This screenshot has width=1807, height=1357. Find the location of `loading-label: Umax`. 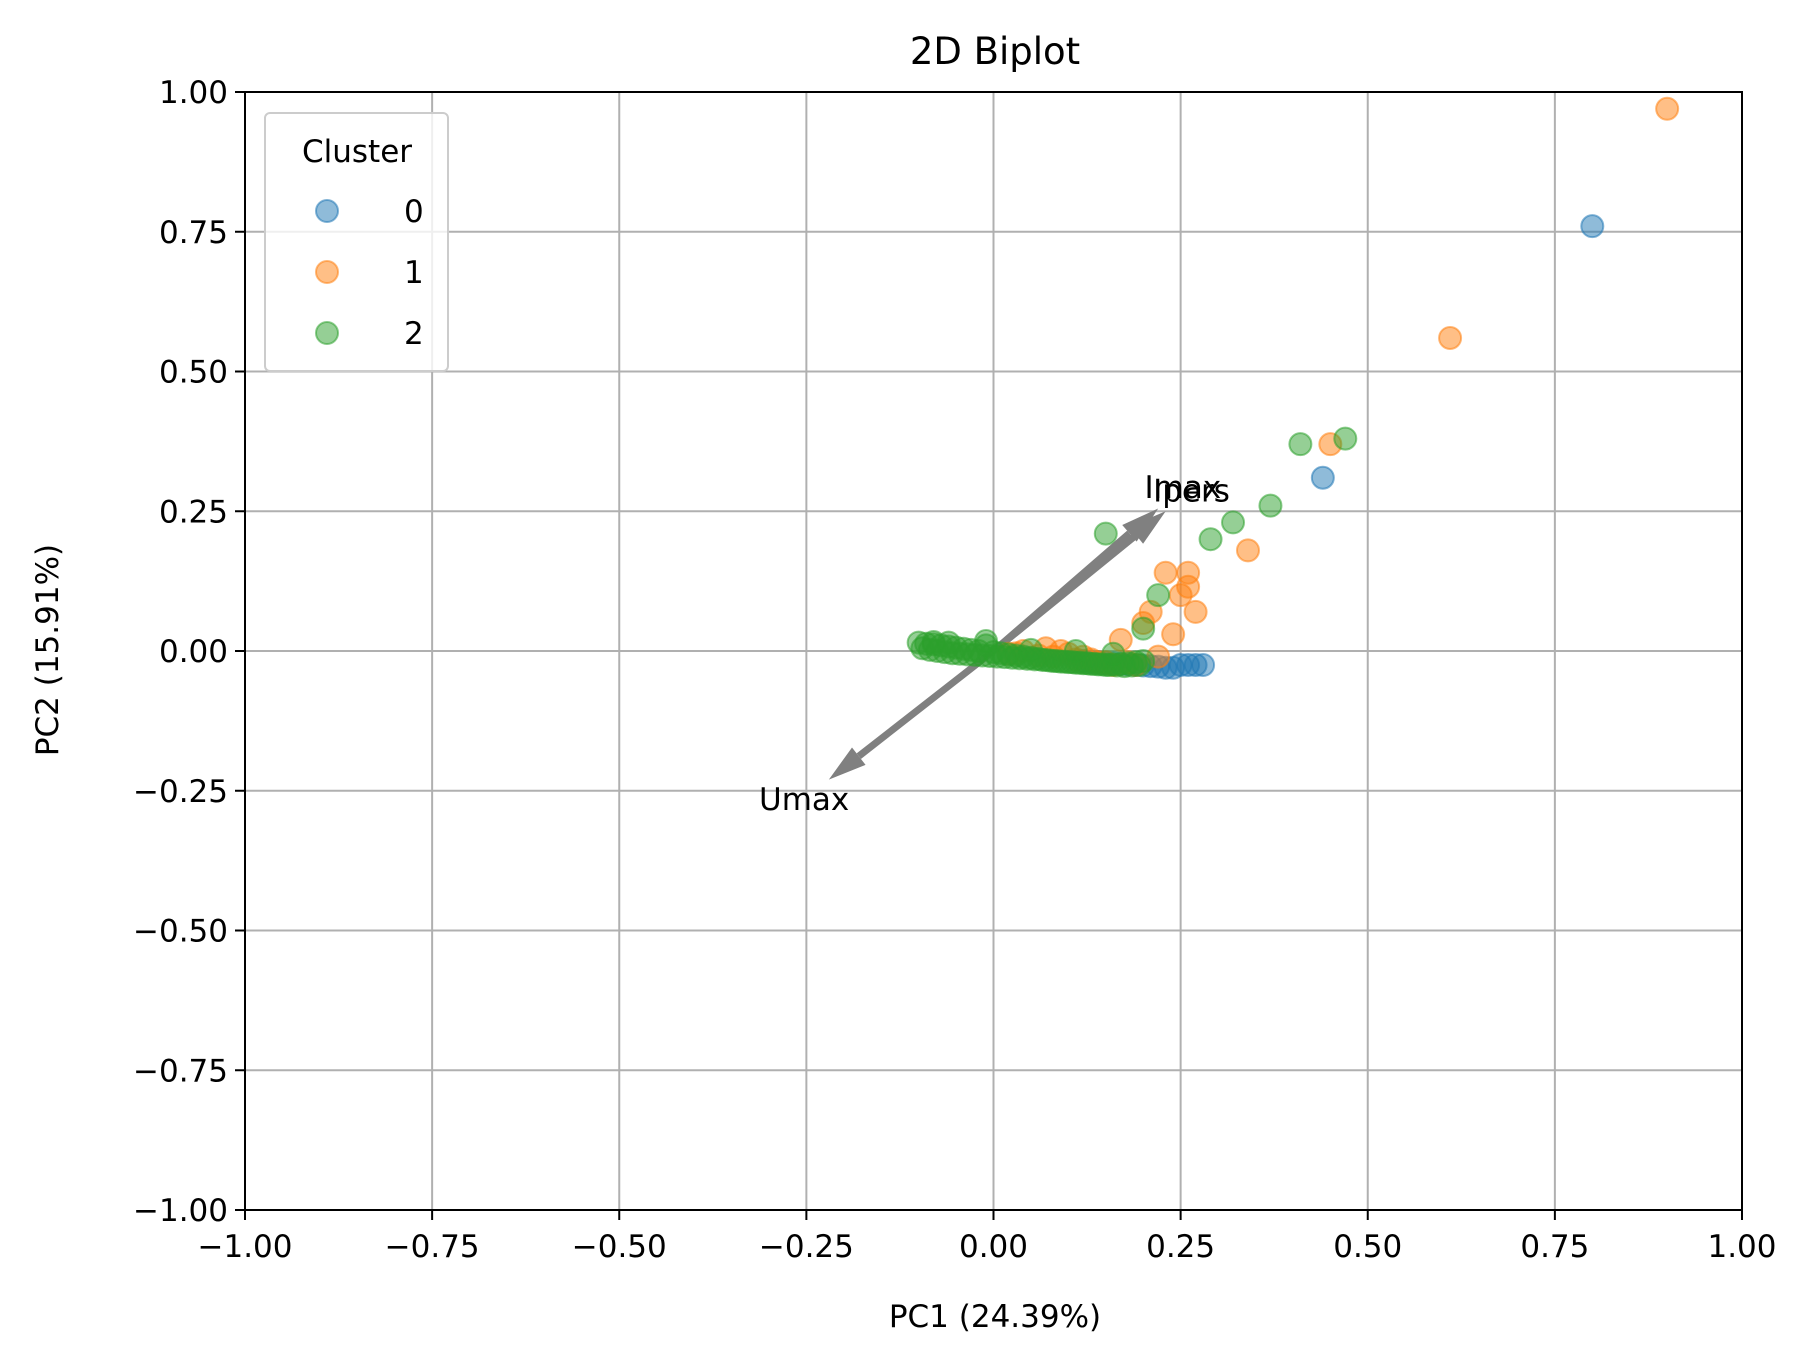

loading-label: Umax is located at coordinates (804, 800).